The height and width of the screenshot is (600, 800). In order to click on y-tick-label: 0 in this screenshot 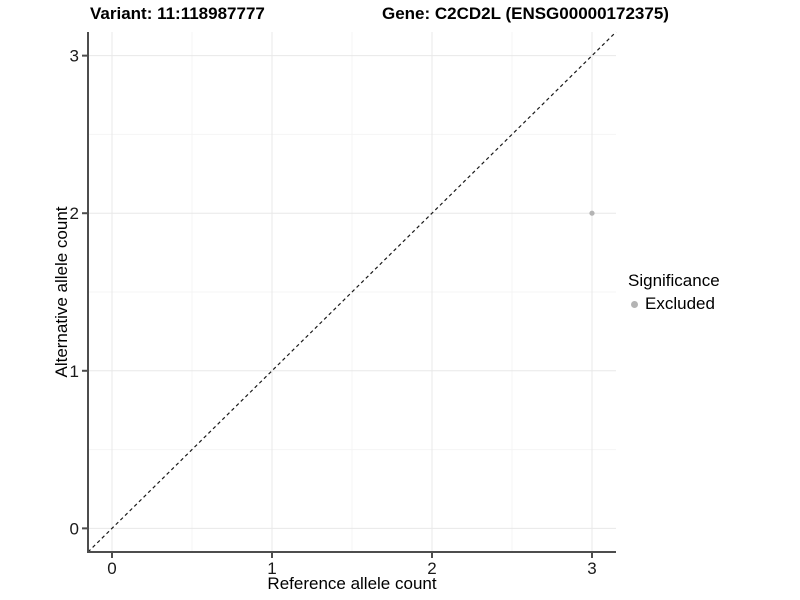, I will do `click(74, 528)`.